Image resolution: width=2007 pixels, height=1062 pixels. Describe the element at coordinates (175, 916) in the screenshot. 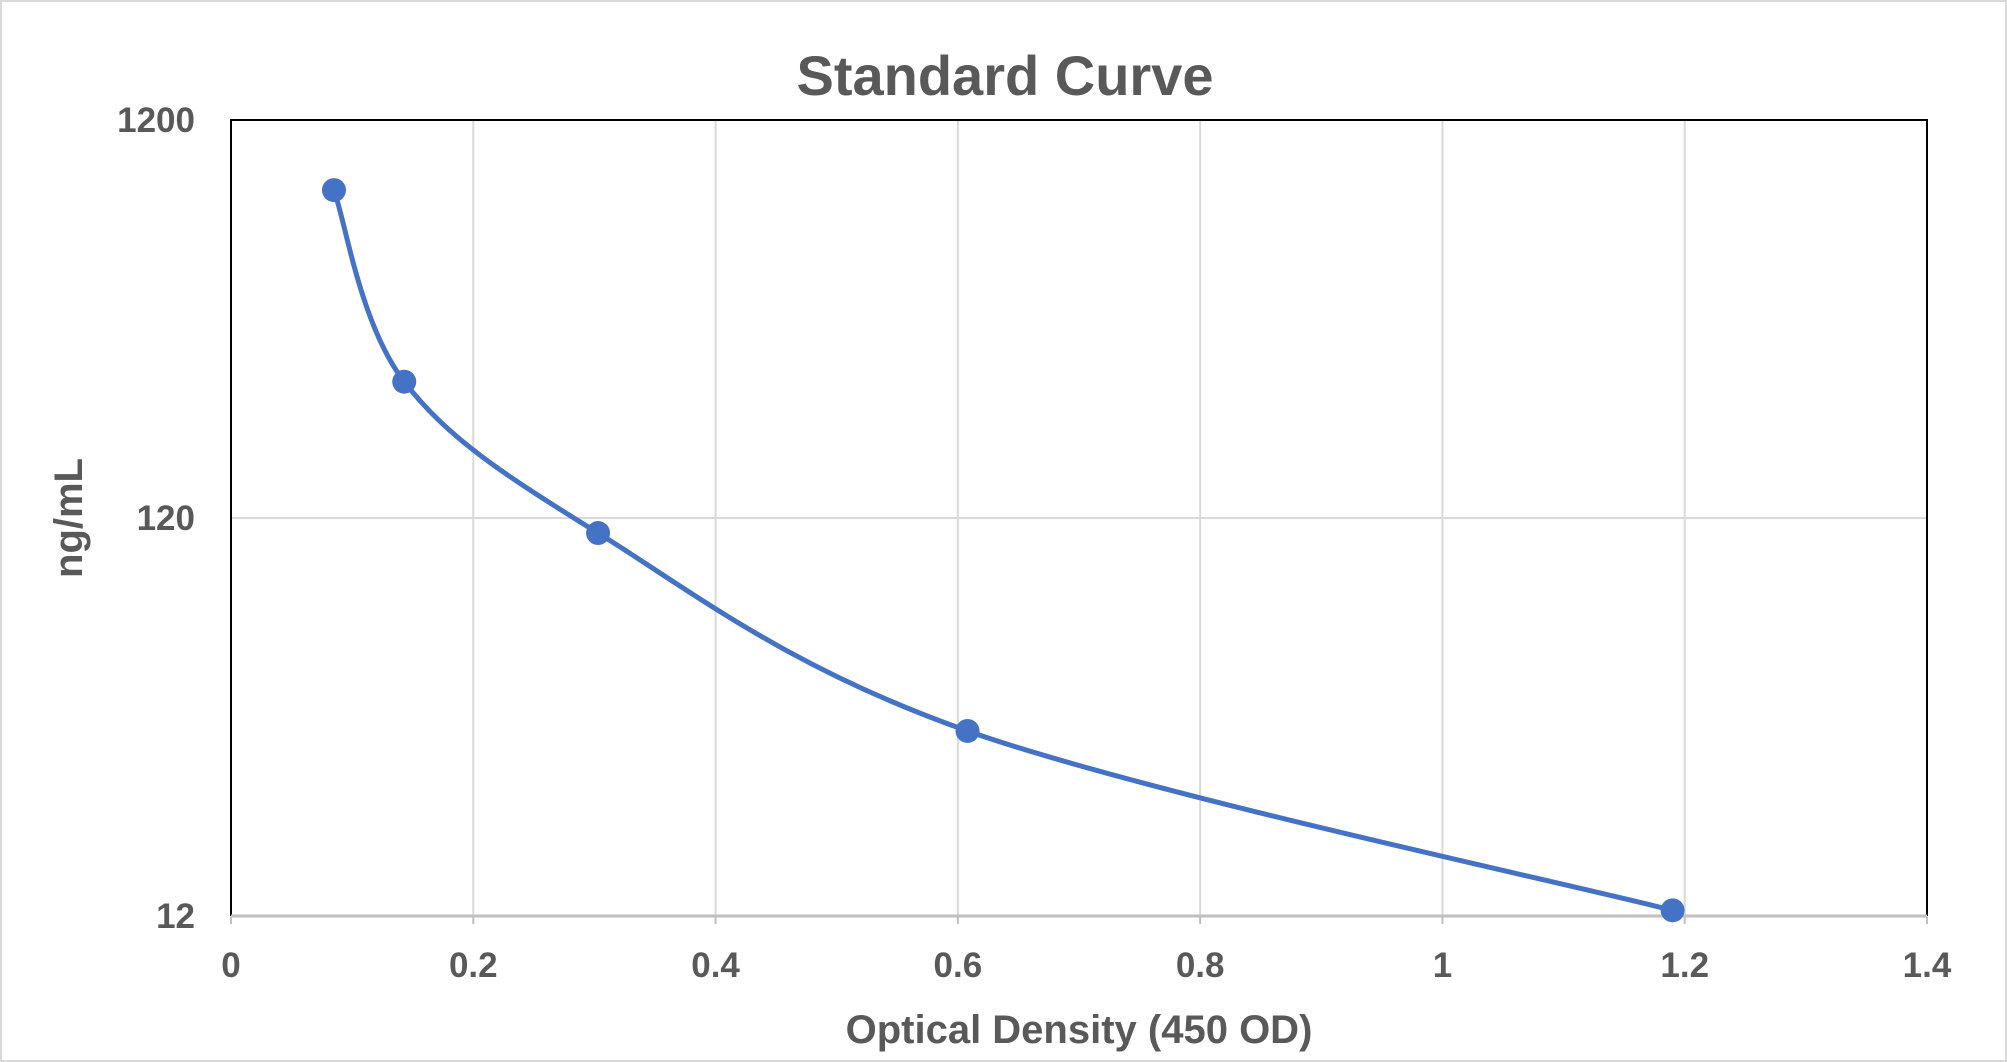

I see `y-tick-label: 12` at that location.